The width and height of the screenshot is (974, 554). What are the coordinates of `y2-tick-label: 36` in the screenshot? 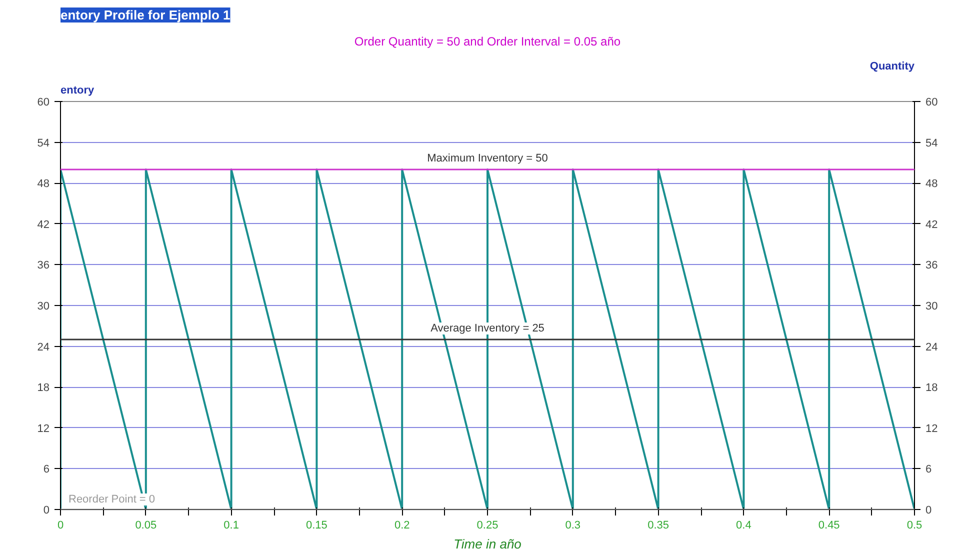 It's located at (932, 266).